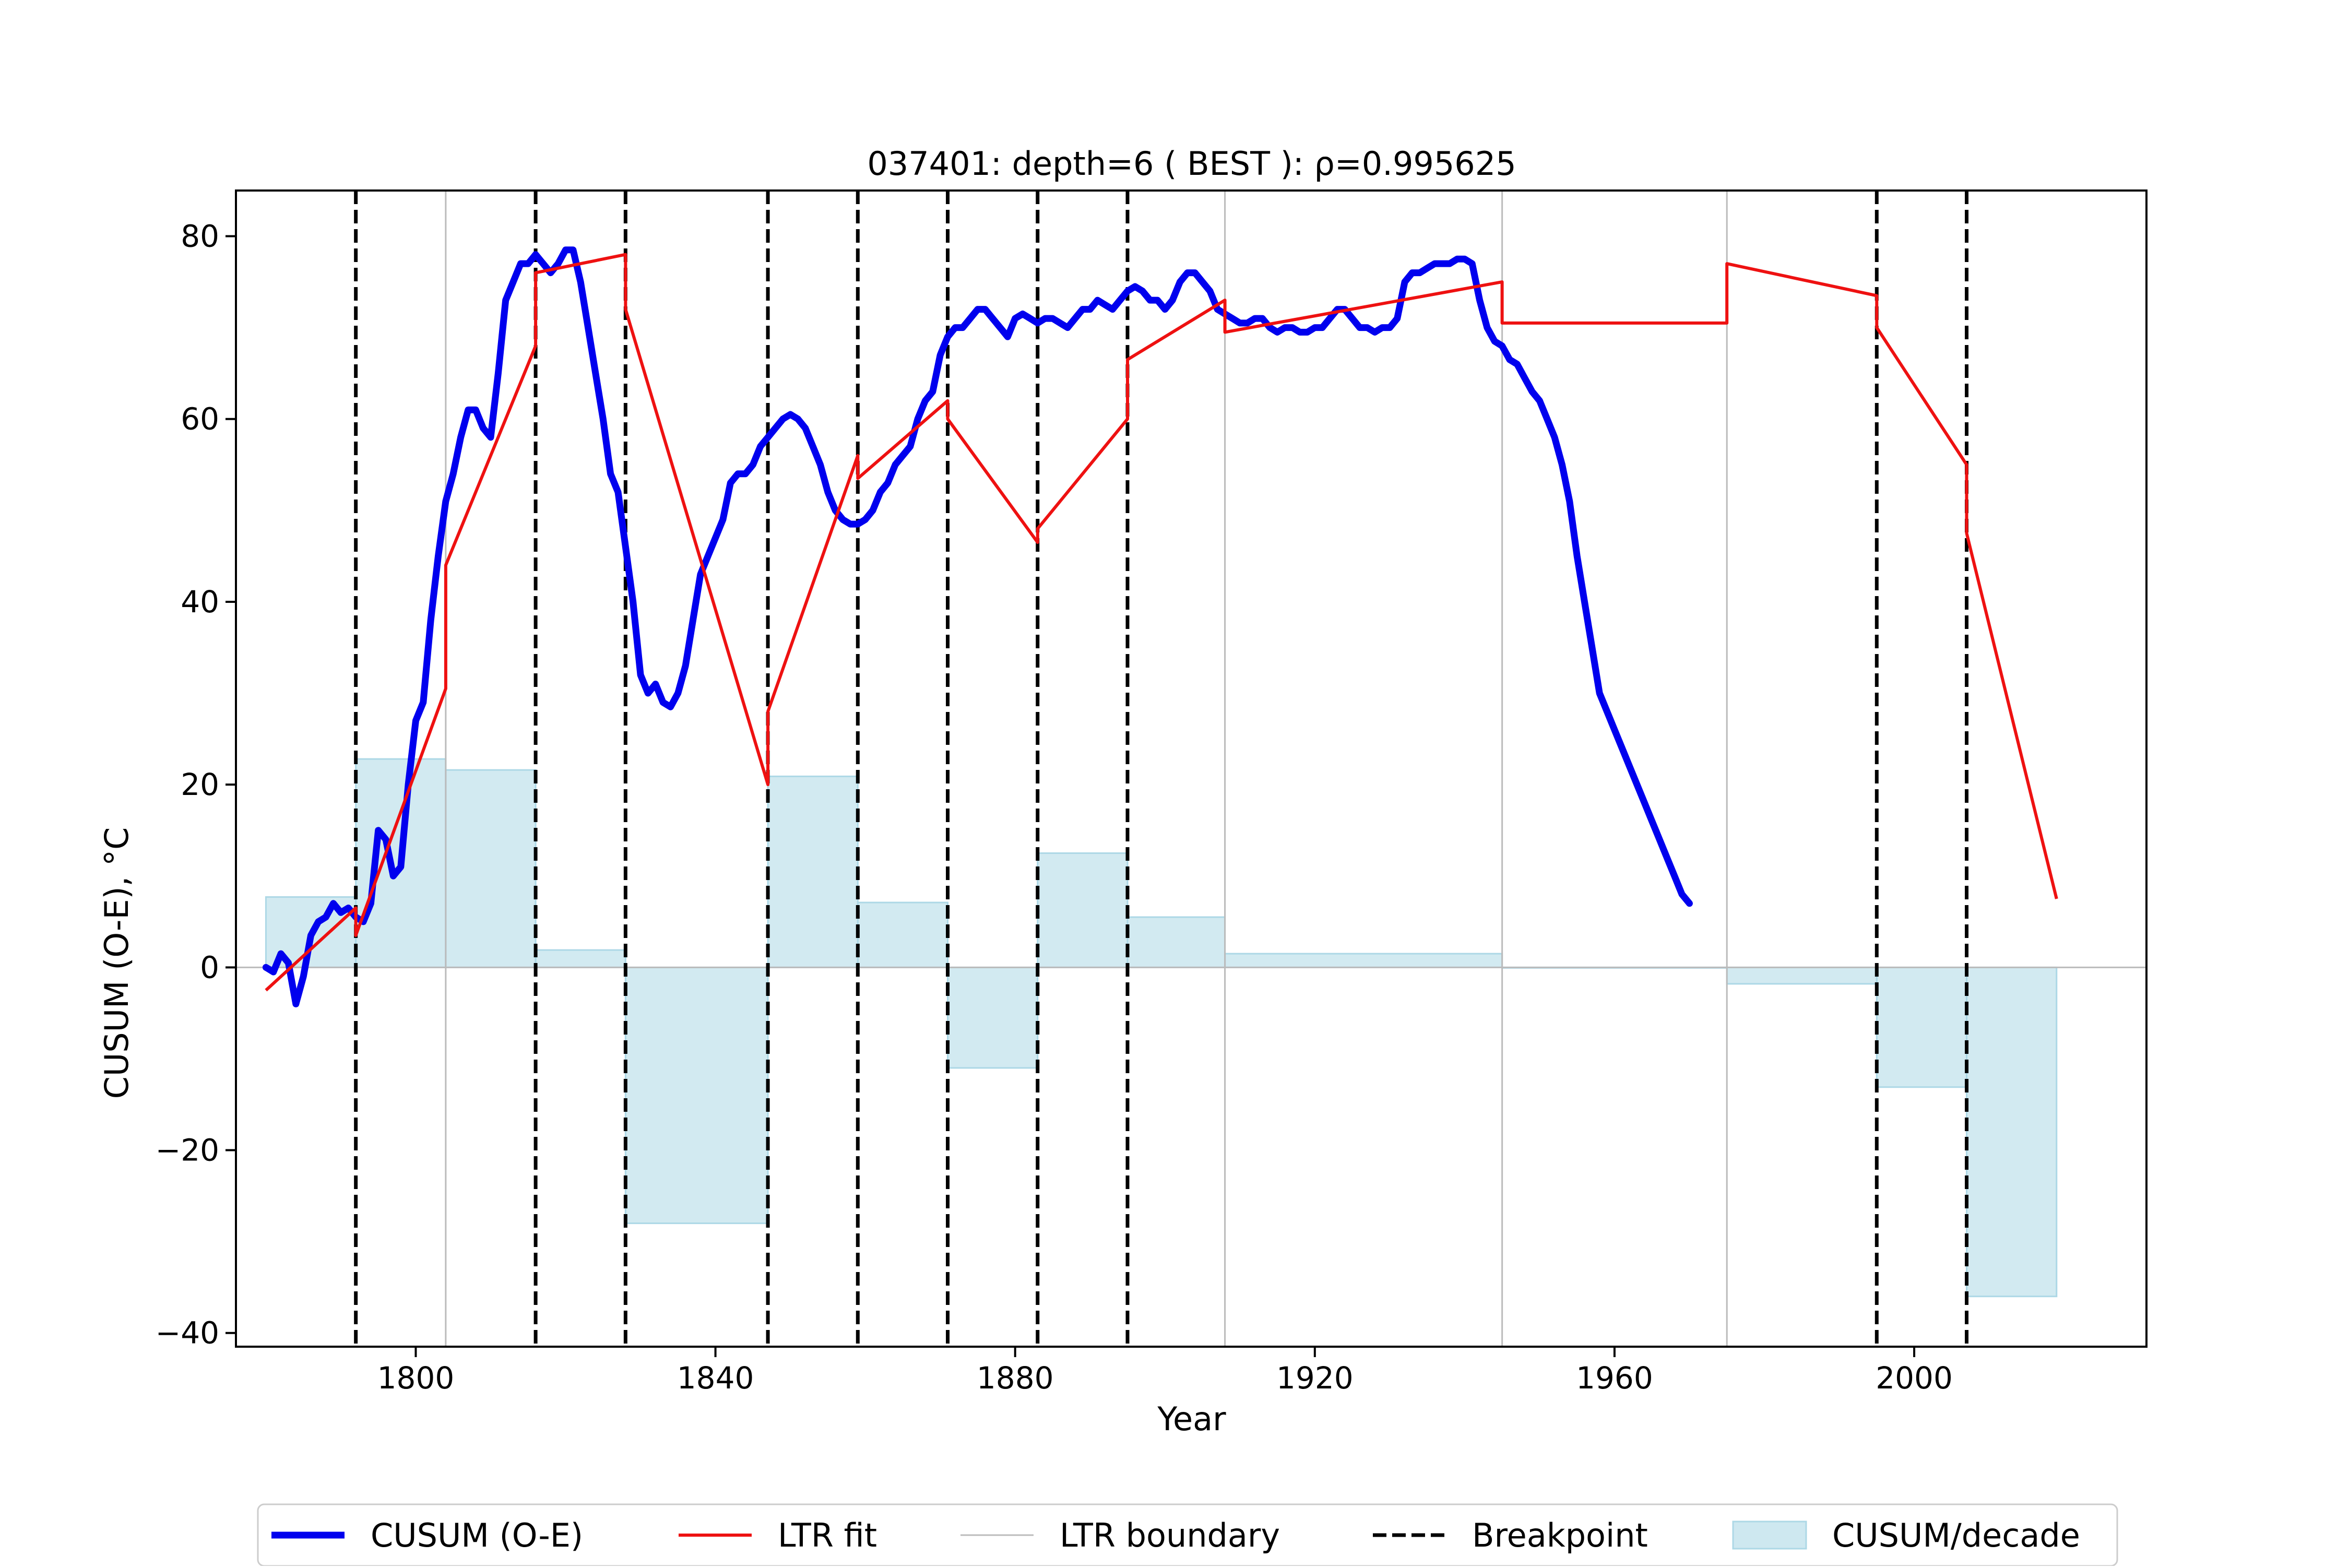 Image resolution: width=2349 pixels, height=1568 pixels. Describe the element at coordinates (1191, 1419) in the screenshot. I see `x-axis-label: Year` at that location.